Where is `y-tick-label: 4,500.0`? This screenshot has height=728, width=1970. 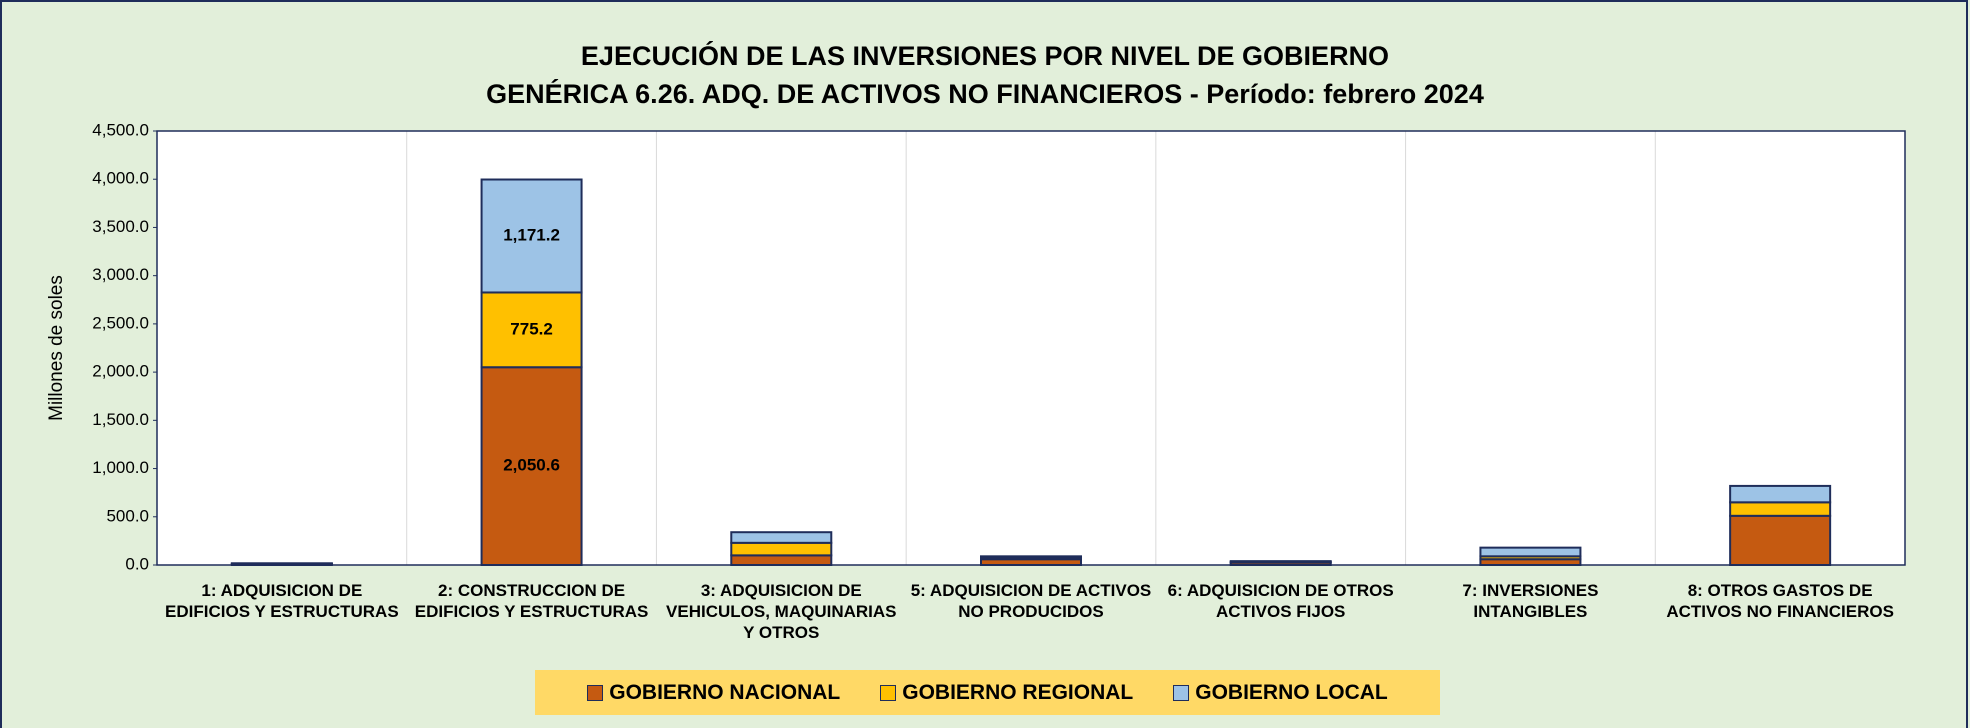
y-tick-label: 4,500.0 is located at coordinates (120, 129).